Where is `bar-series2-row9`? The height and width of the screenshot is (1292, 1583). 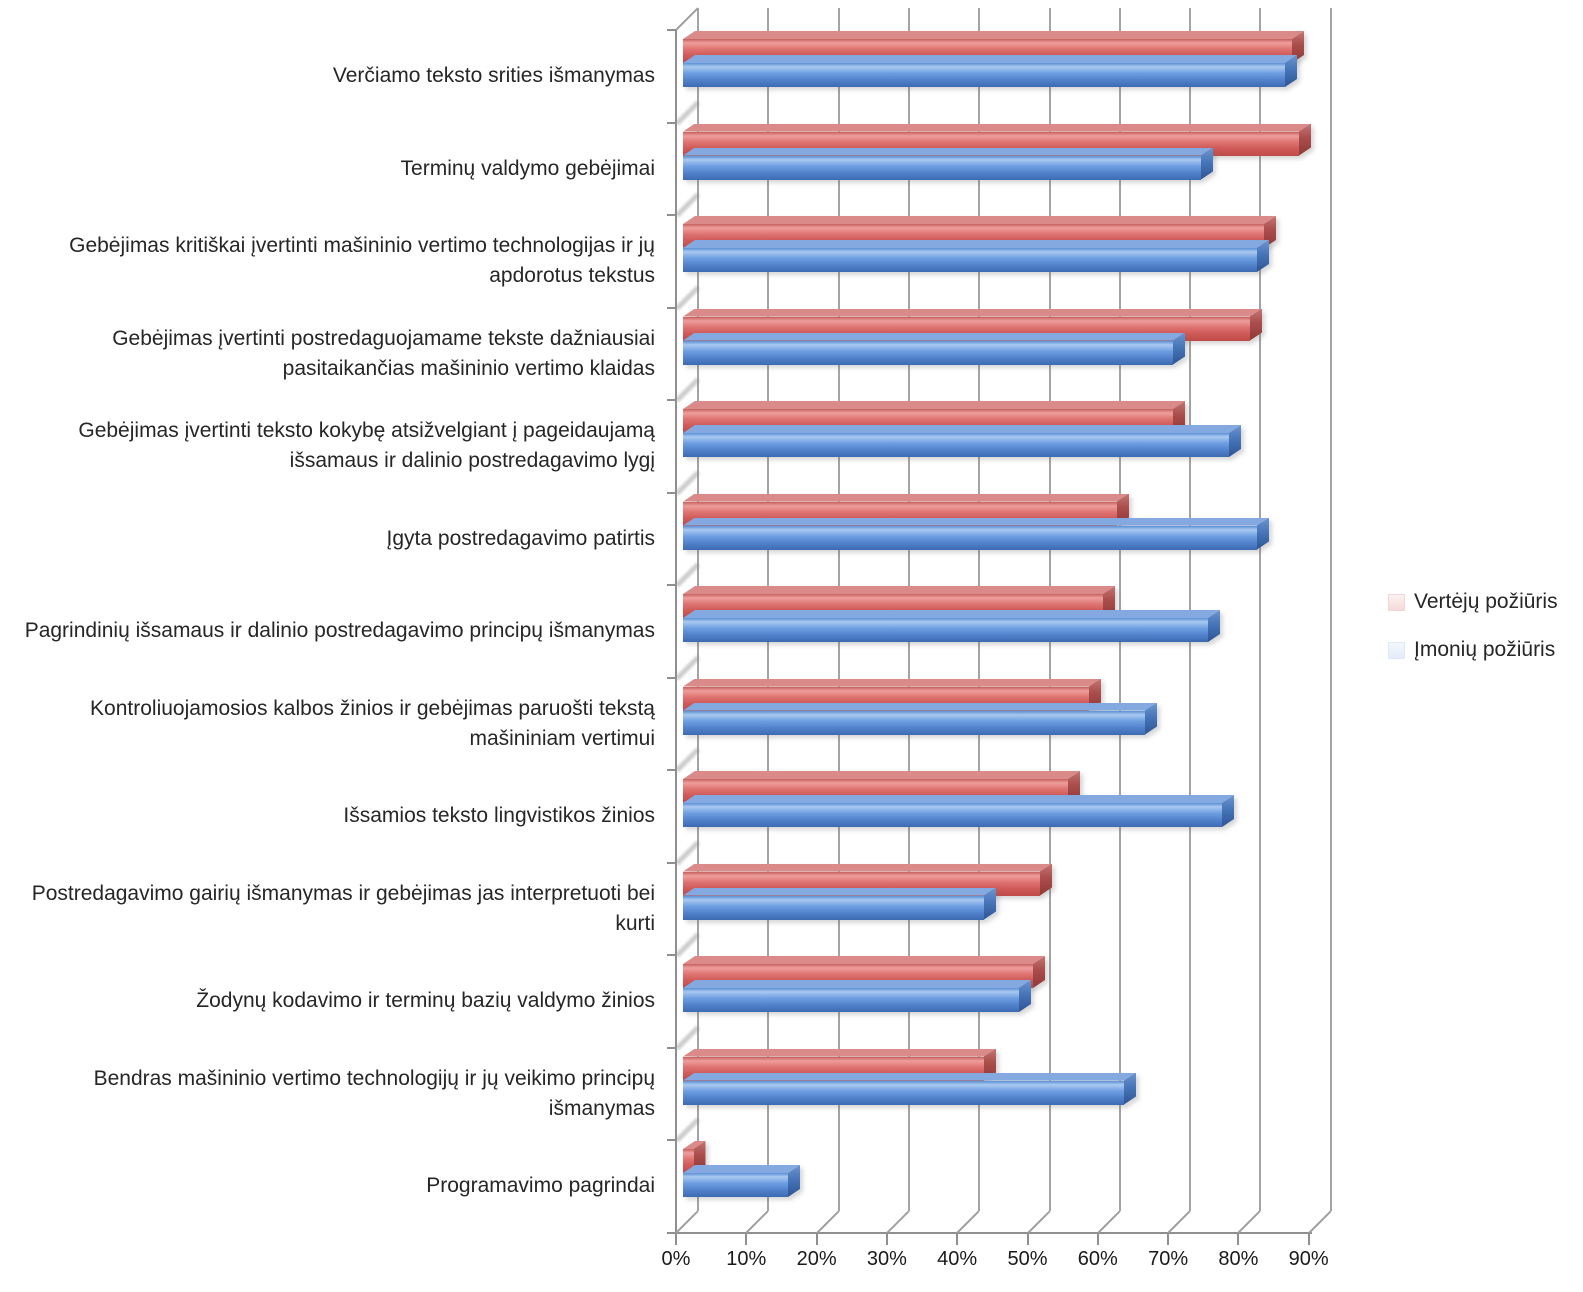
bar-series2-row9 is located at coordinates (958, 811).